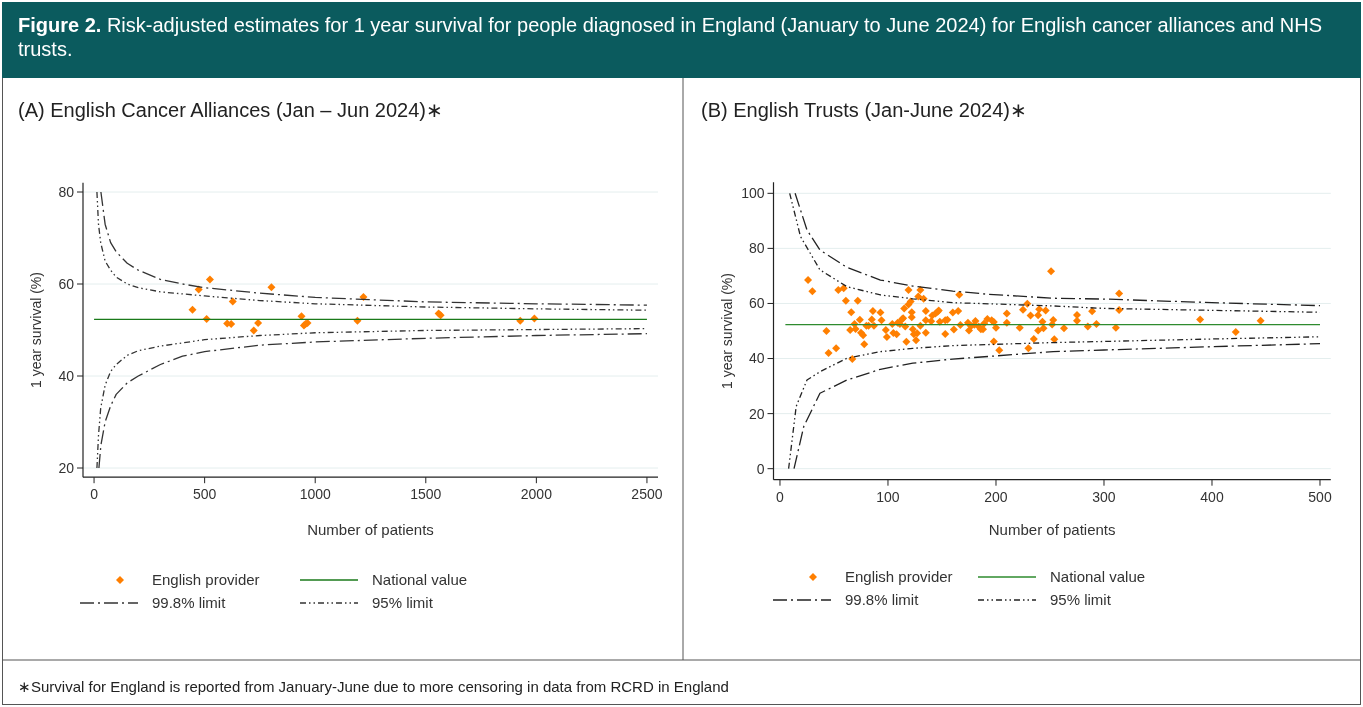  Describe the element at coordinates (996, 496) in the screenshot. I see `x-tick-label: 200` at that location.